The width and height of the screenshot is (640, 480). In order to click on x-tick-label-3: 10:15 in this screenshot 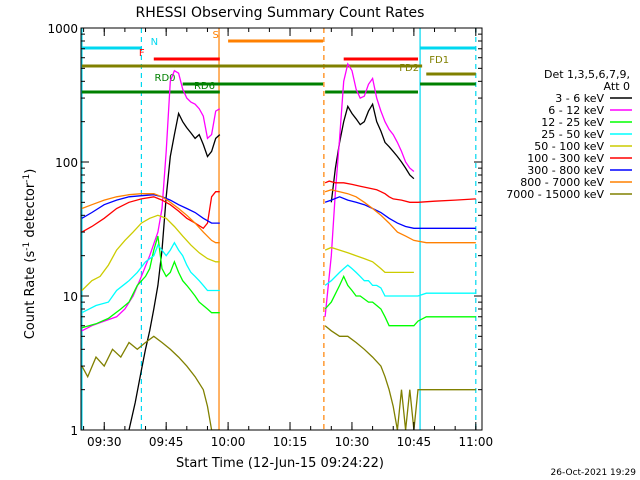, I will do `click(290, 442)`.